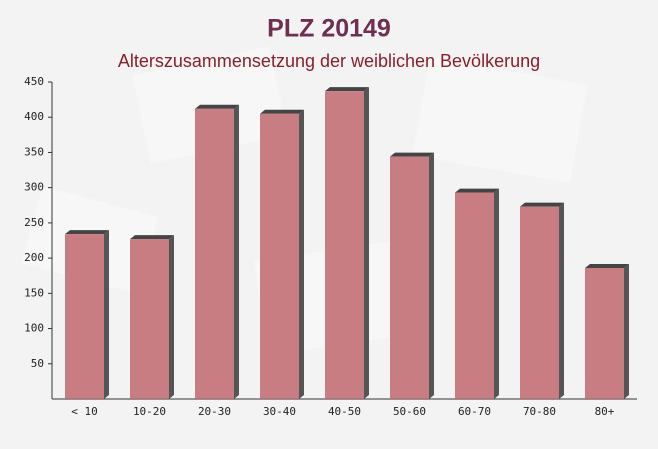 The width and height of the screenshot is (658, 449). I want to click on x-tick-label: 70-80, so click(539, 411).